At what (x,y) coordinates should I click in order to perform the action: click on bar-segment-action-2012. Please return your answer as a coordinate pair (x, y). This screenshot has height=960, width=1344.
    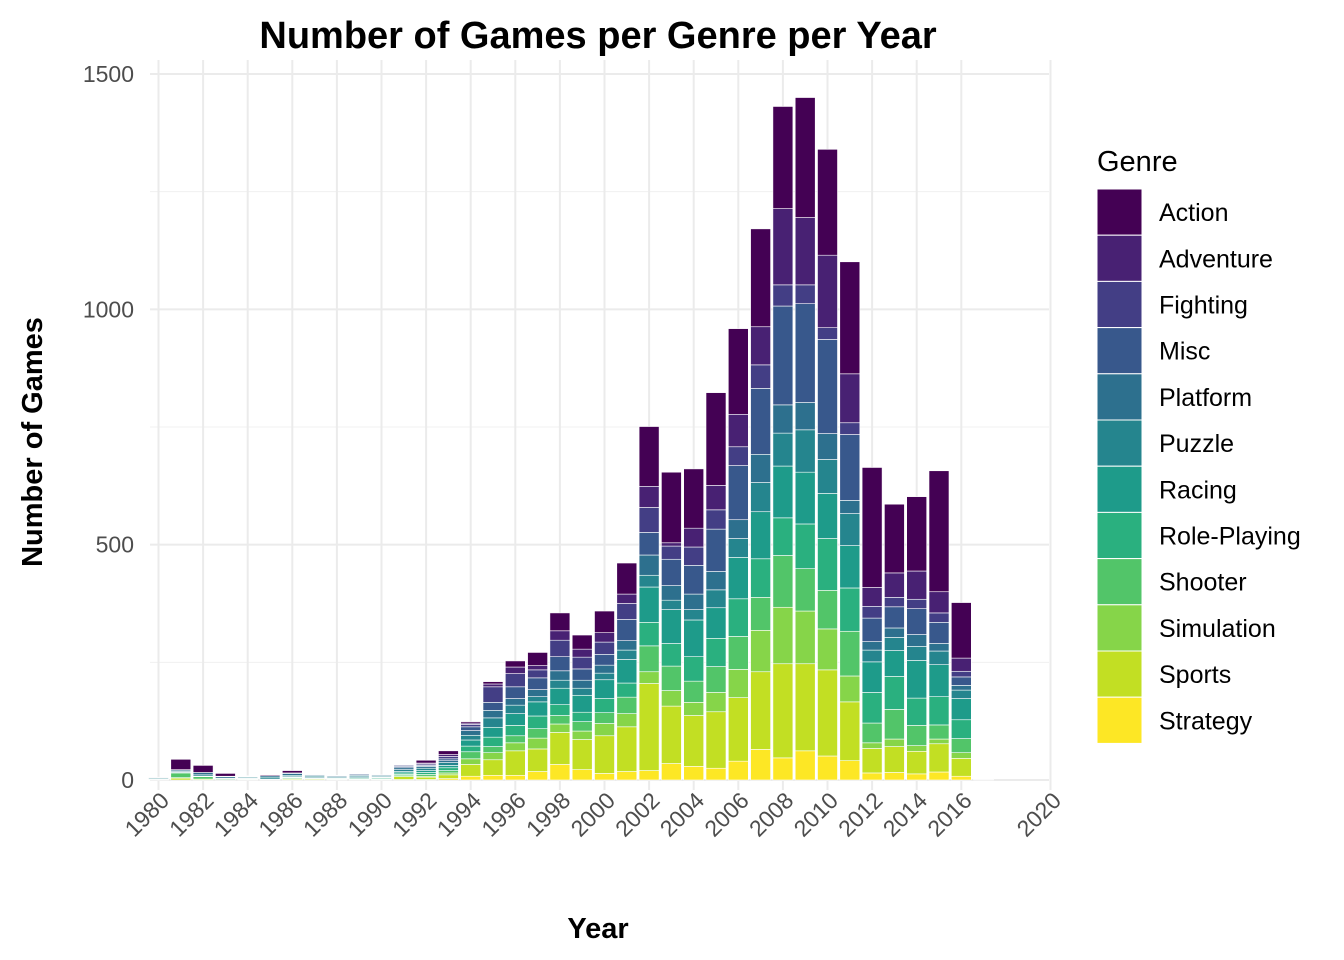
    Looking at the image, I should click on (872, 527).